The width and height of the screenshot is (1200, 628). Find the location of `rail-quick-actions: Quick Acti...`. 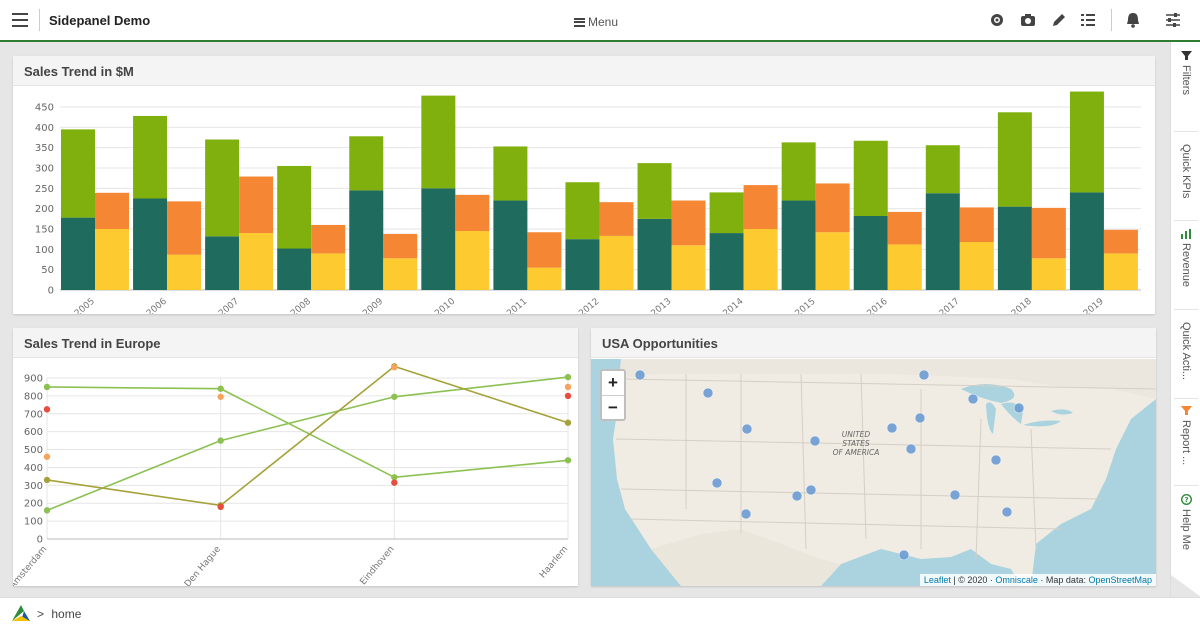

rail-quick-actions: Quick Acti... is located at coordinates (1185, 349).